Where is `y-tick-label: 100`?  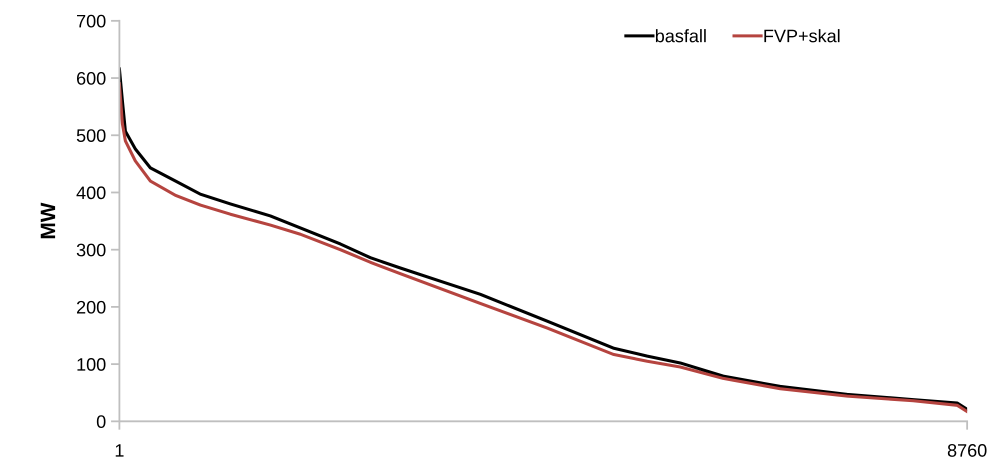 y-tick-label: 100 is located at coordinates (91, 364).